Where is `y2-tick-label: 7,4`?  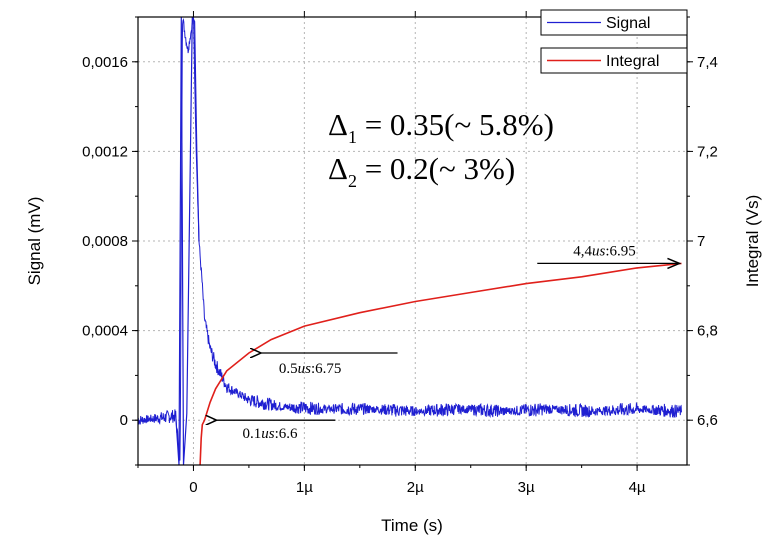
y2-tick-label: 7,4 is located at coordinates (707, 62).